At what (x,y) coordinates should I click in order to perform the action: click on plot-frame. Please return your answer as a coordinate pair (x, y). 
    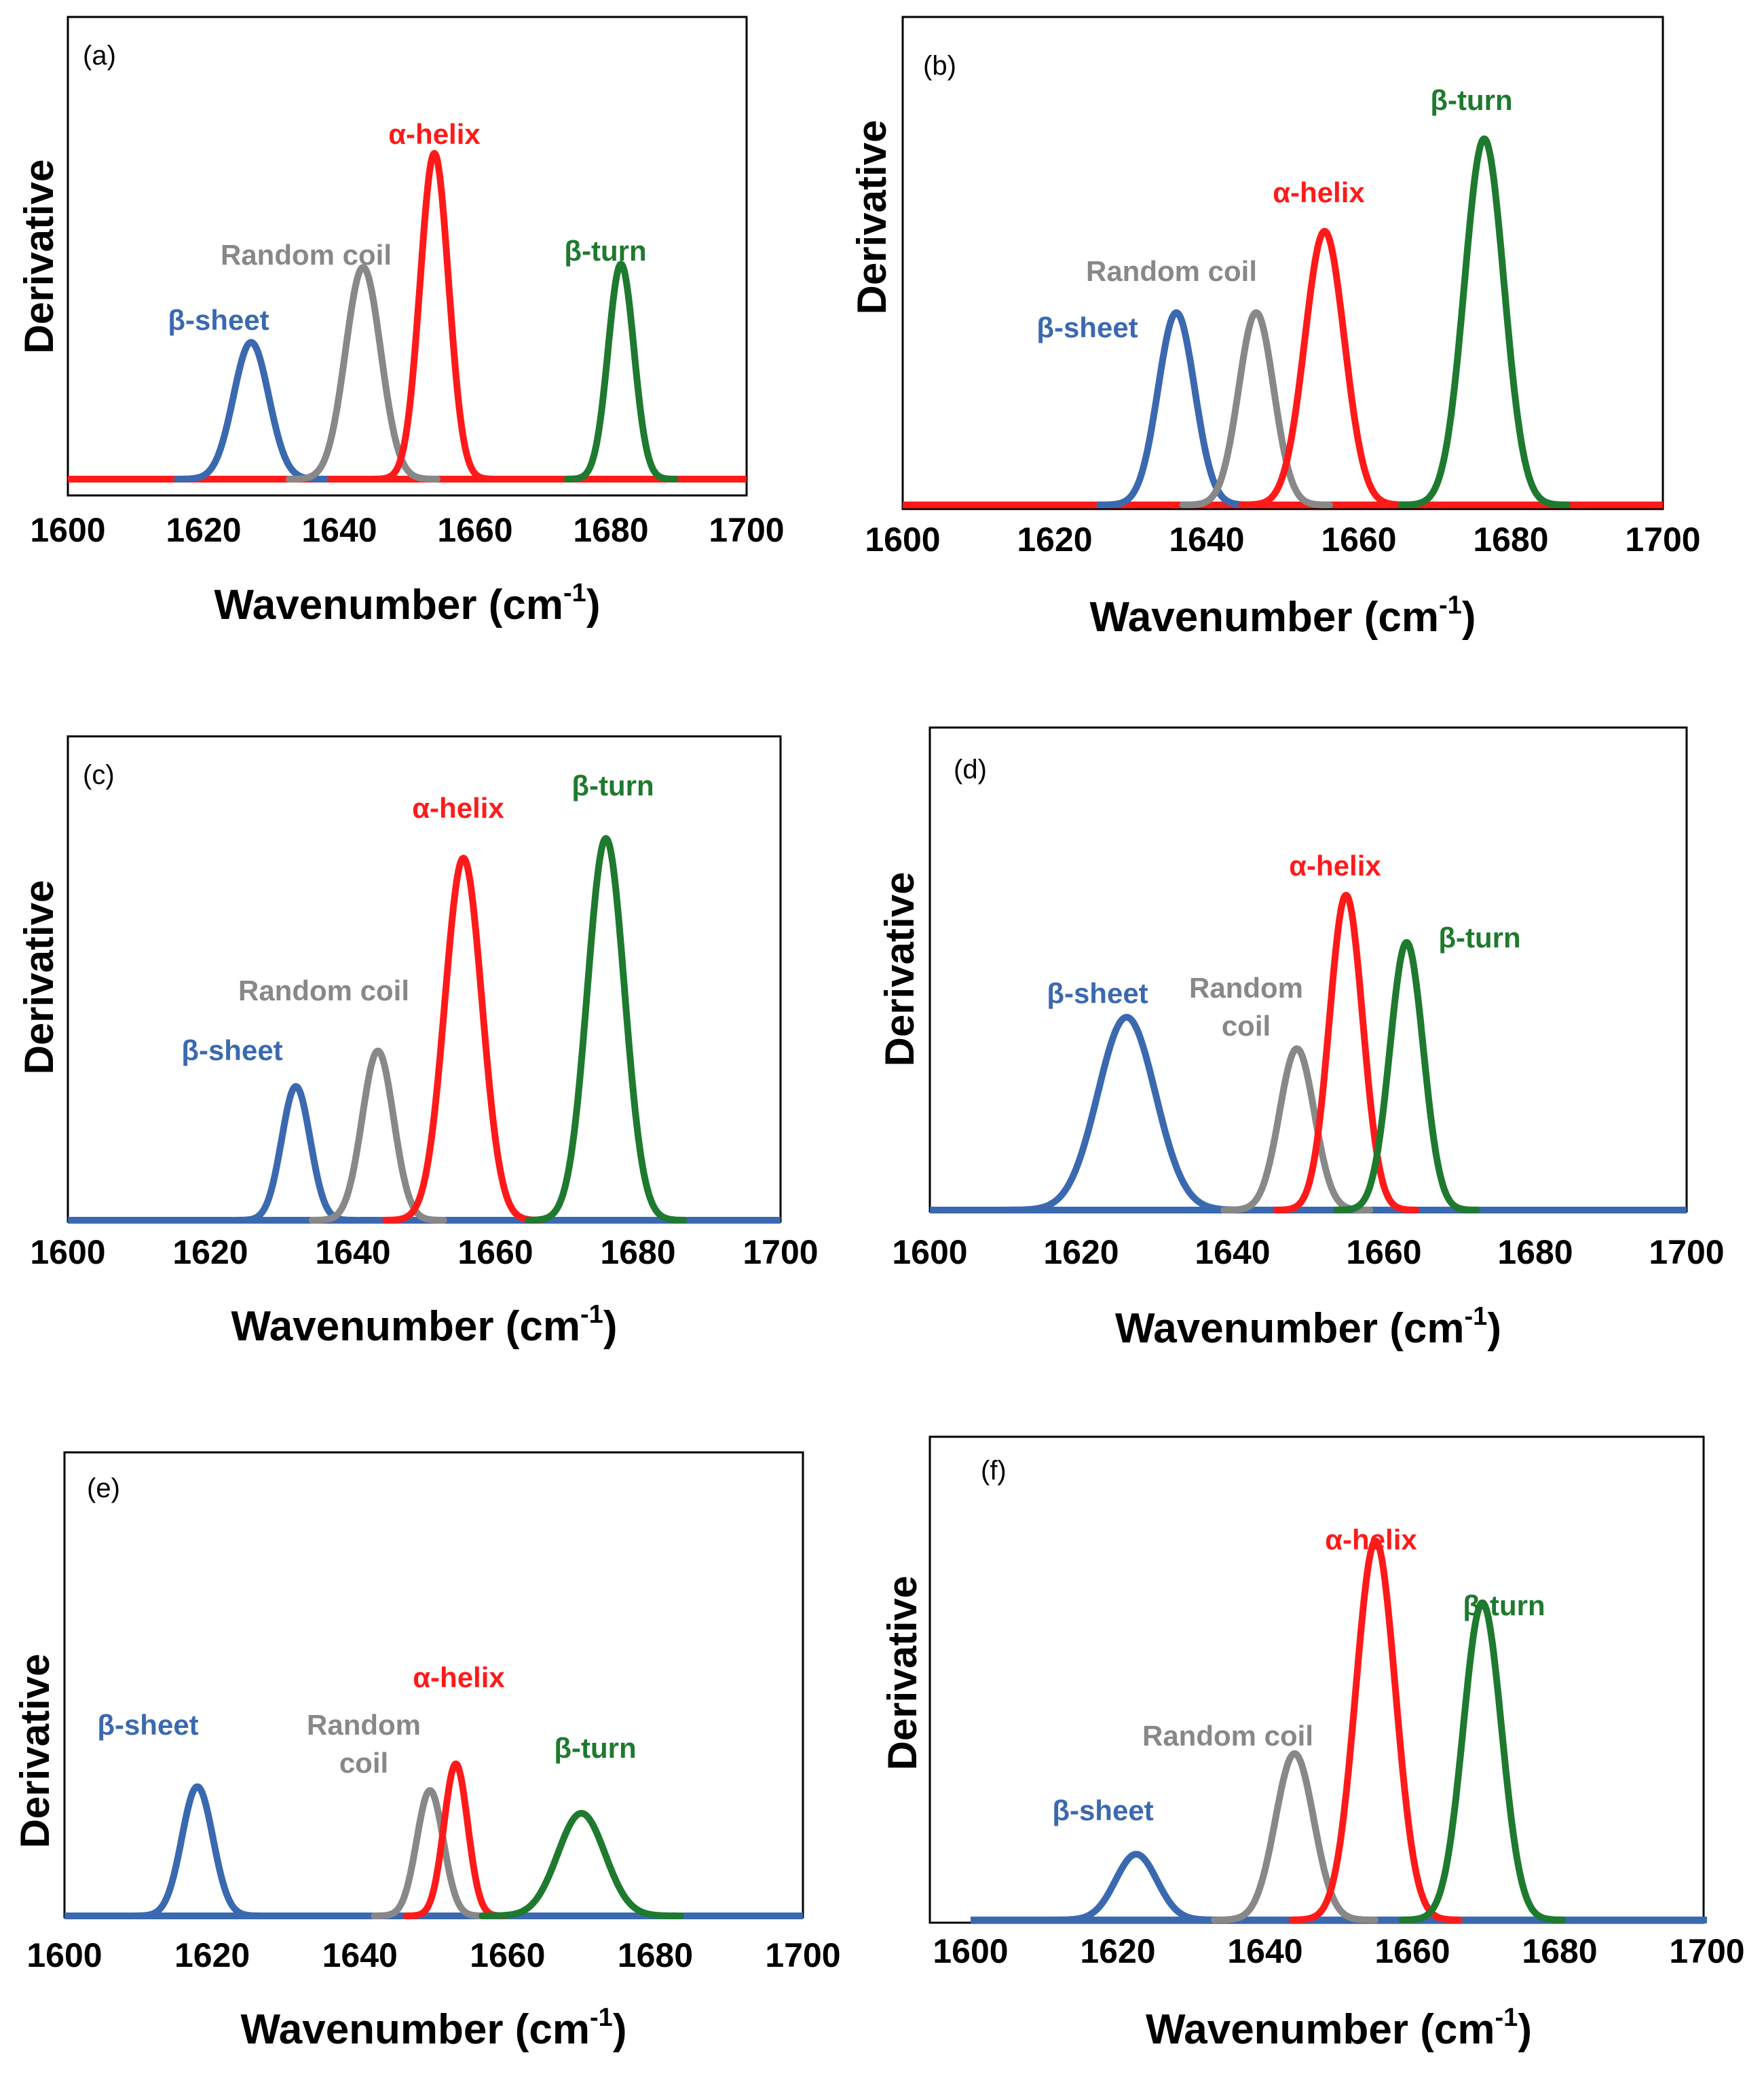
    Looking at the image, I should click on (1308, 969).